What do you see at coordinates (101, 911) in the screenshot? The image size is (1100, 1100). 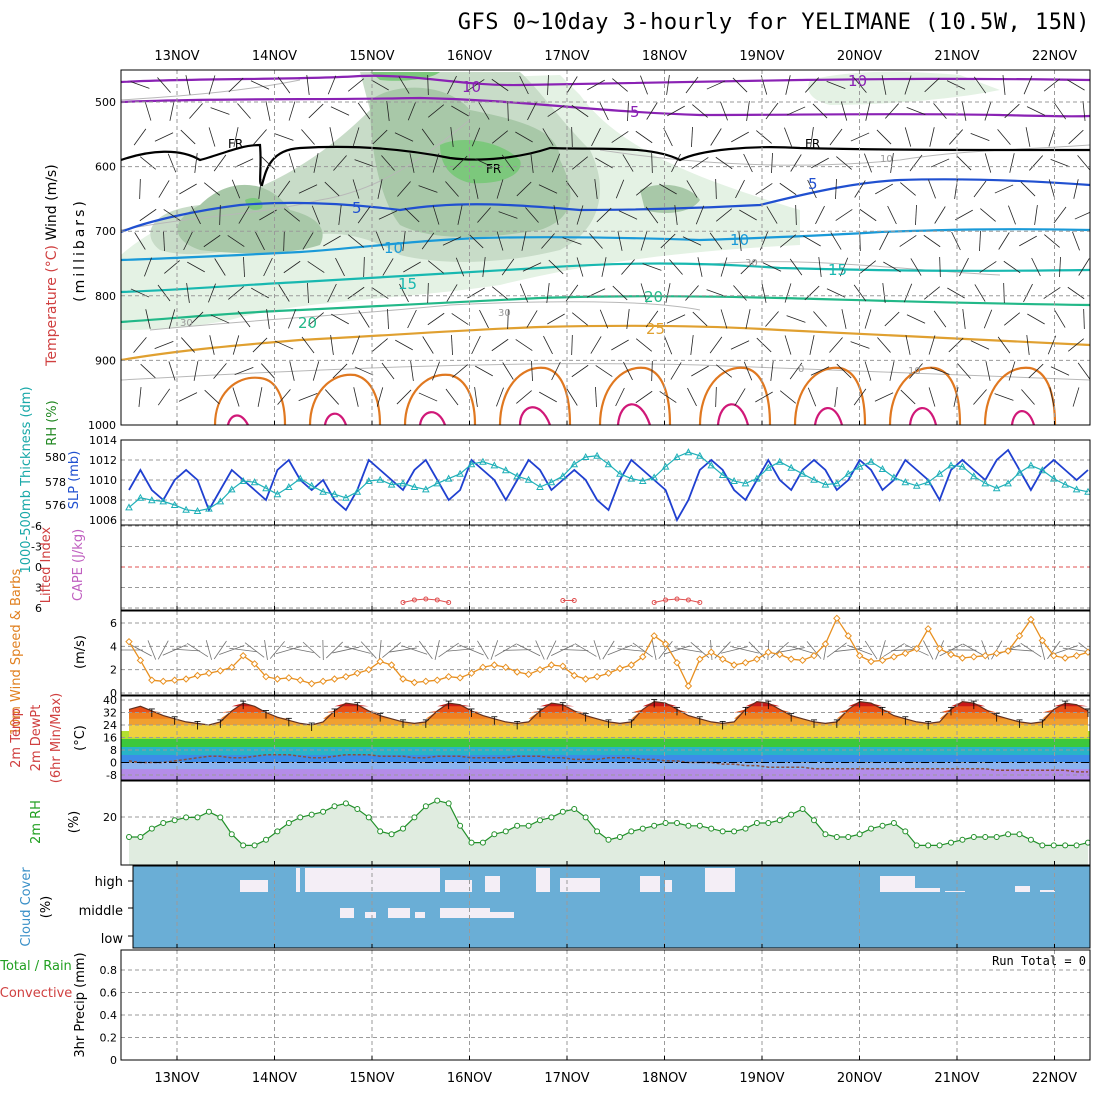 I see `cloud-middle-label: middle` at bounding box center [101, 911].